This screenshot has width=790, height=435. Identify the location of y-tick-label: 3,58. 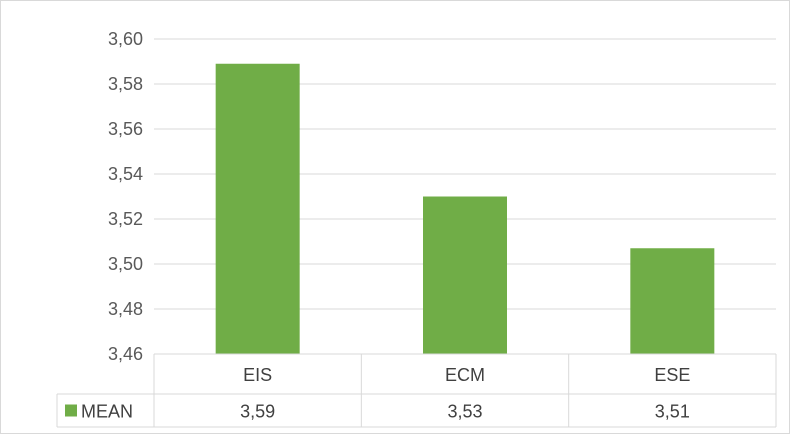
(125, 84).